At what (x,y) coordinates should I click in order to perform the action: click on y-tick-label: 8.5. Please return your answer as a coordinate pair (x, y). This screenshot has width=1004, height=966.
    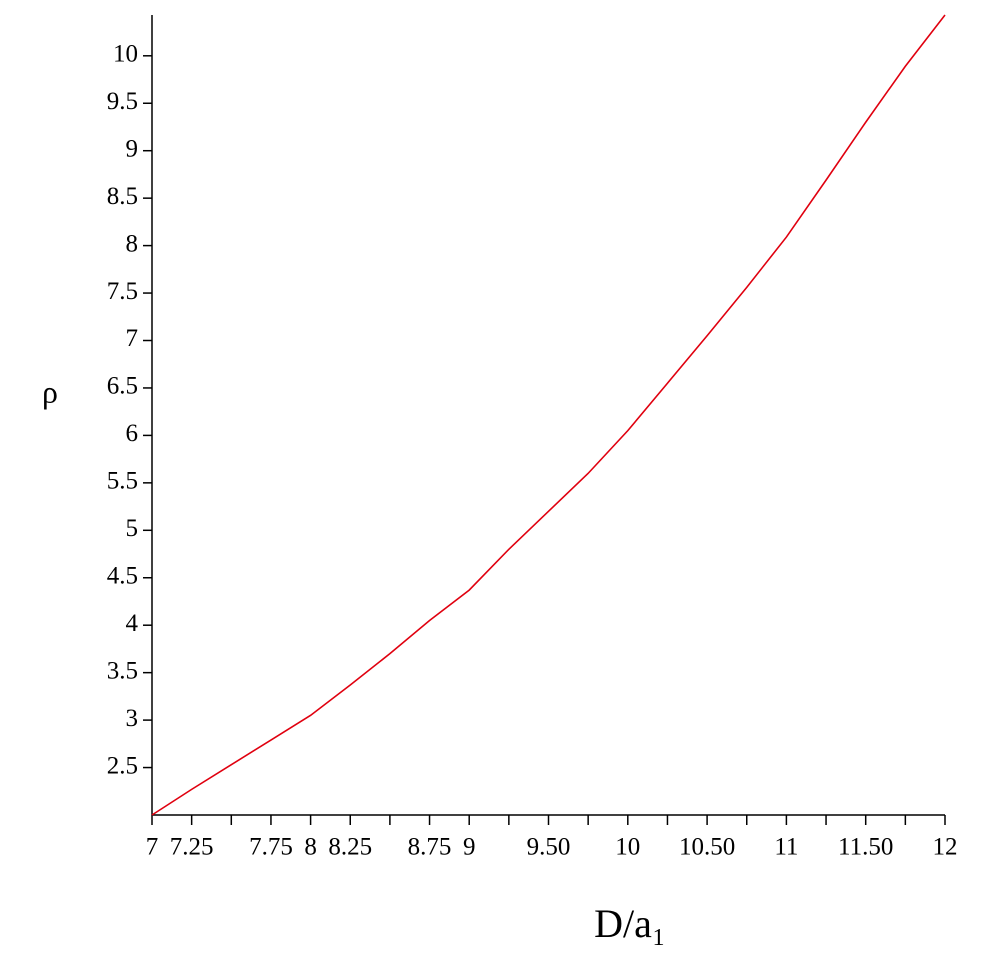
    Looking at the image, I should click on (122, 196).